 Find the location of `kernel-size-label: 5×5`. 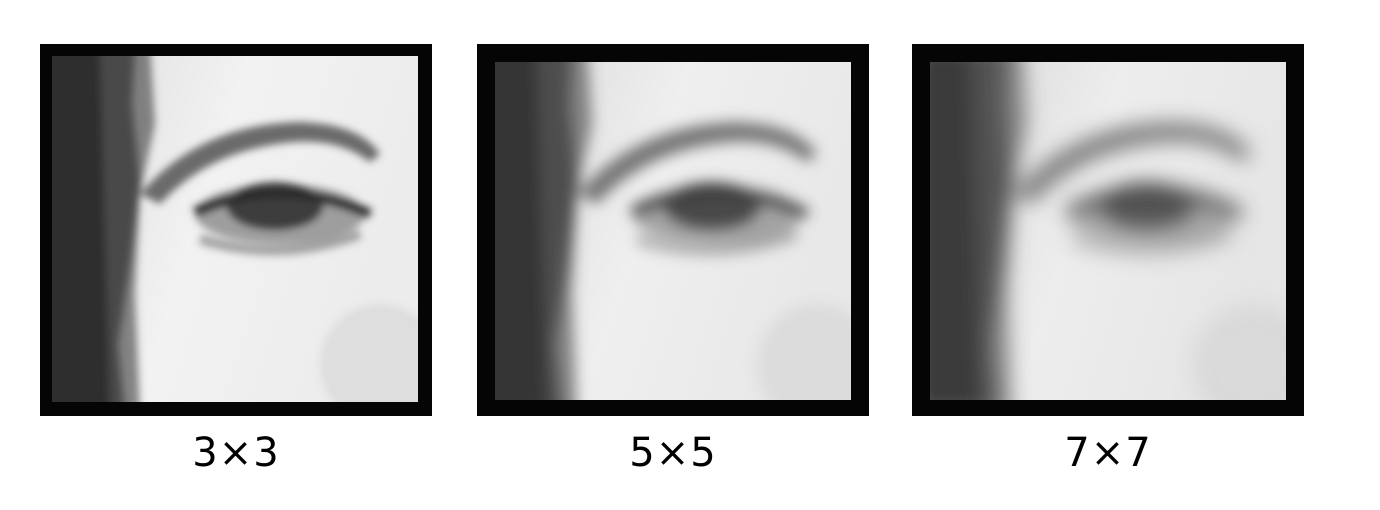

kernel-size-label: 5×5 is located at coordinates (673, 453).